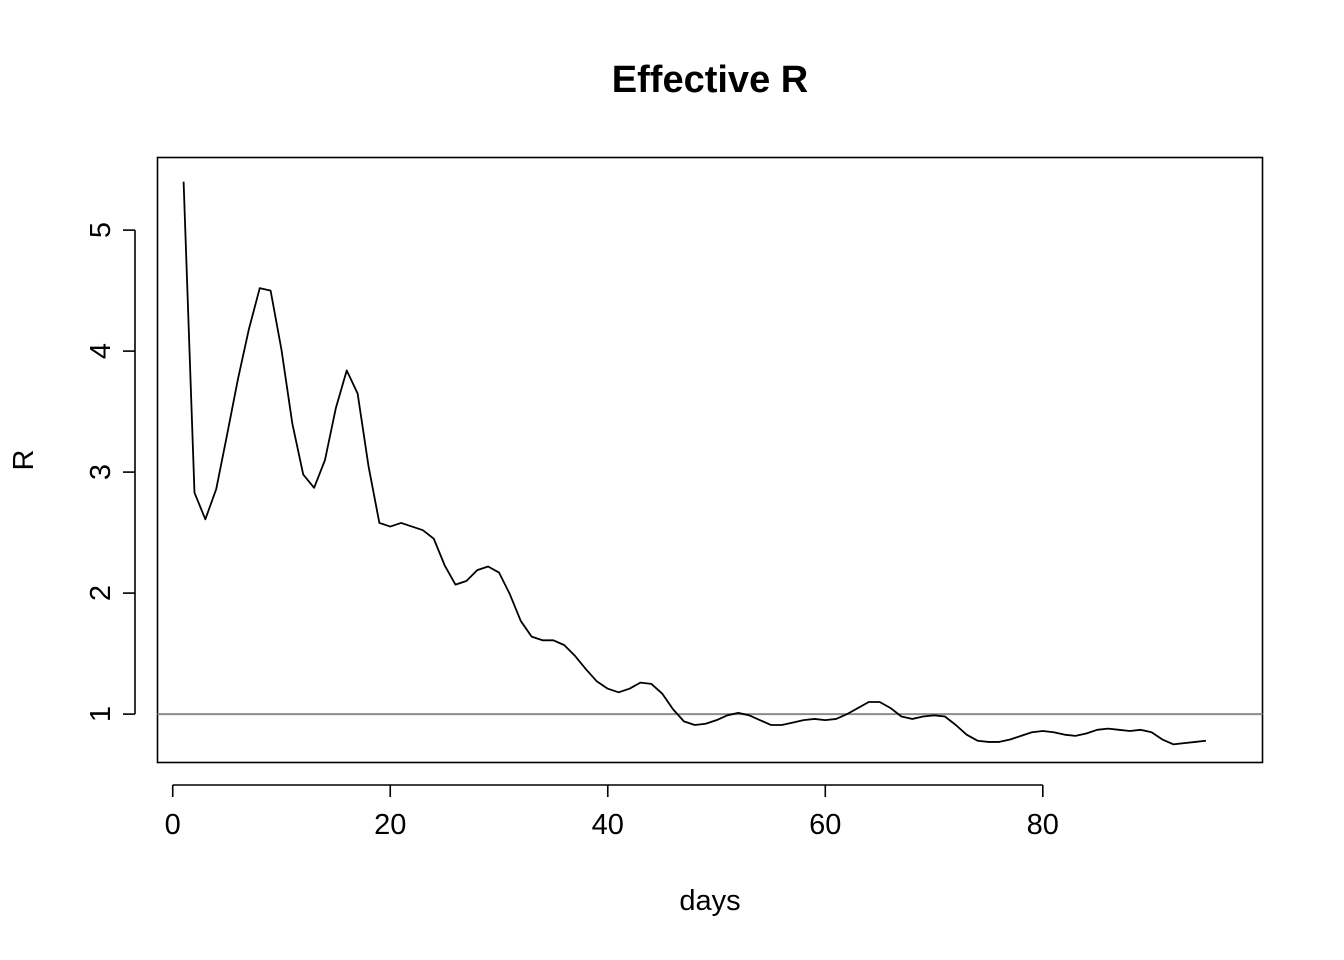  What do you see at coordinates (825, 825) in the screenshot?
I see `x-tick-label: 60` at bounding box center [825, 825].